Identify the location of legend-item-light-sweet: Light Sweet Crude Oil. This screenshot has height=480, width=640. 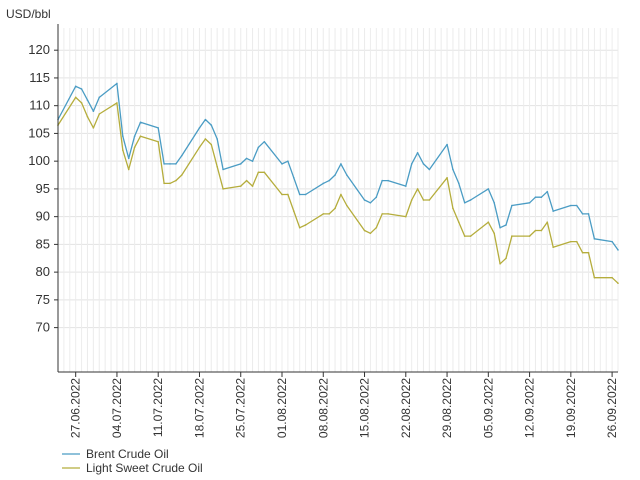
(132, 468).